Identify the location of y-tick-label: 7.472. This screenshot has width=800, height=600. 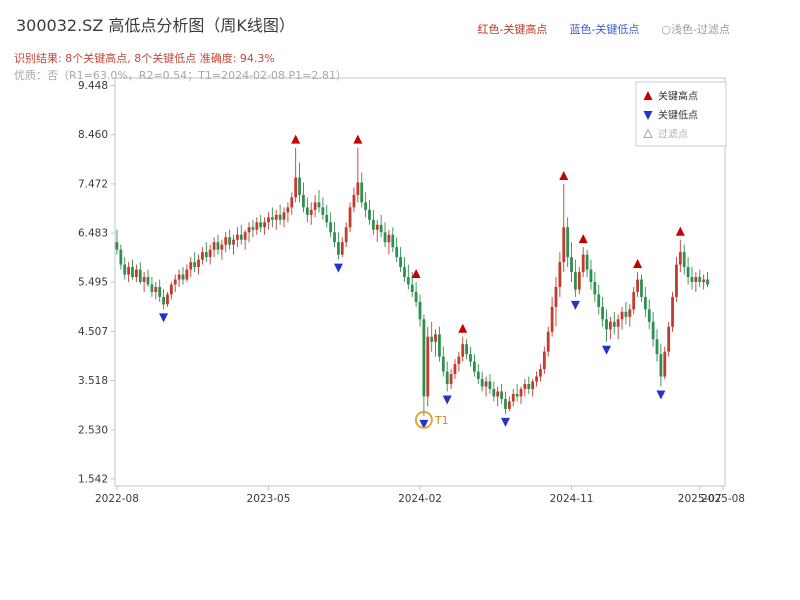
(93, 184).